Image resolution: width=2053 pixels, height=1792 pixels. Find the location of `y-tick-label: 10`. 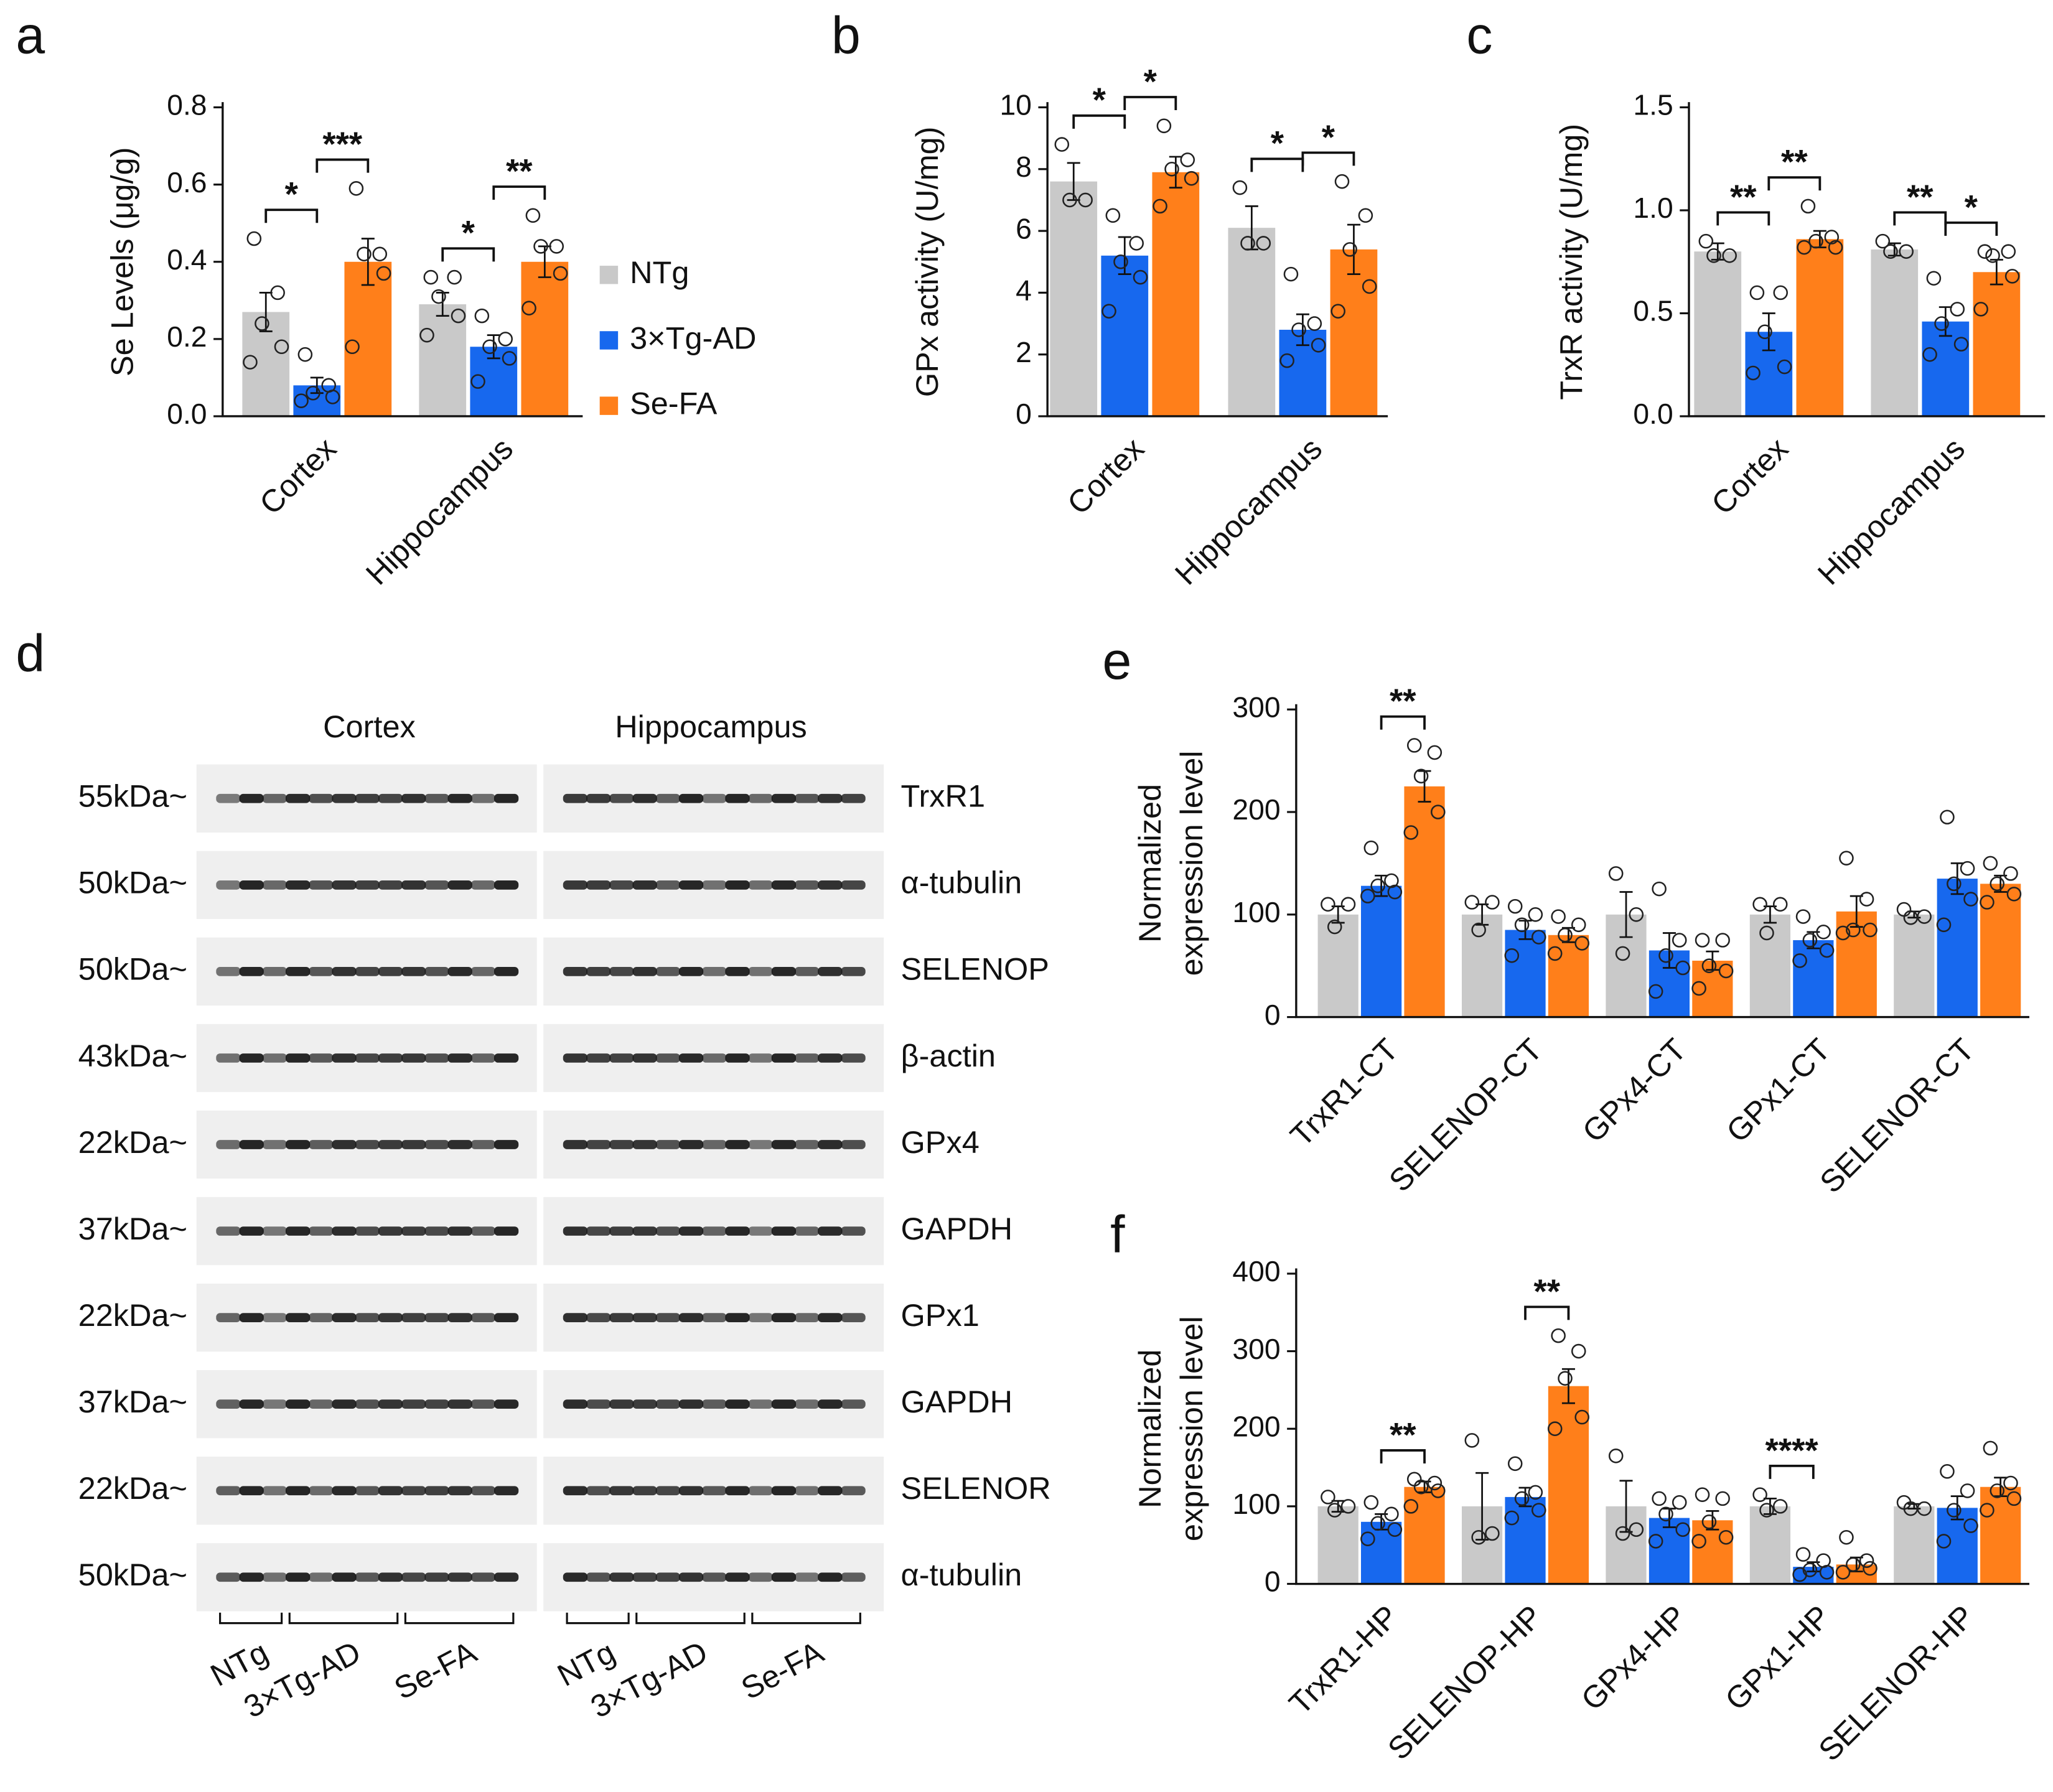

y-tick-label: 10 is located at coordinates (1015, 105).